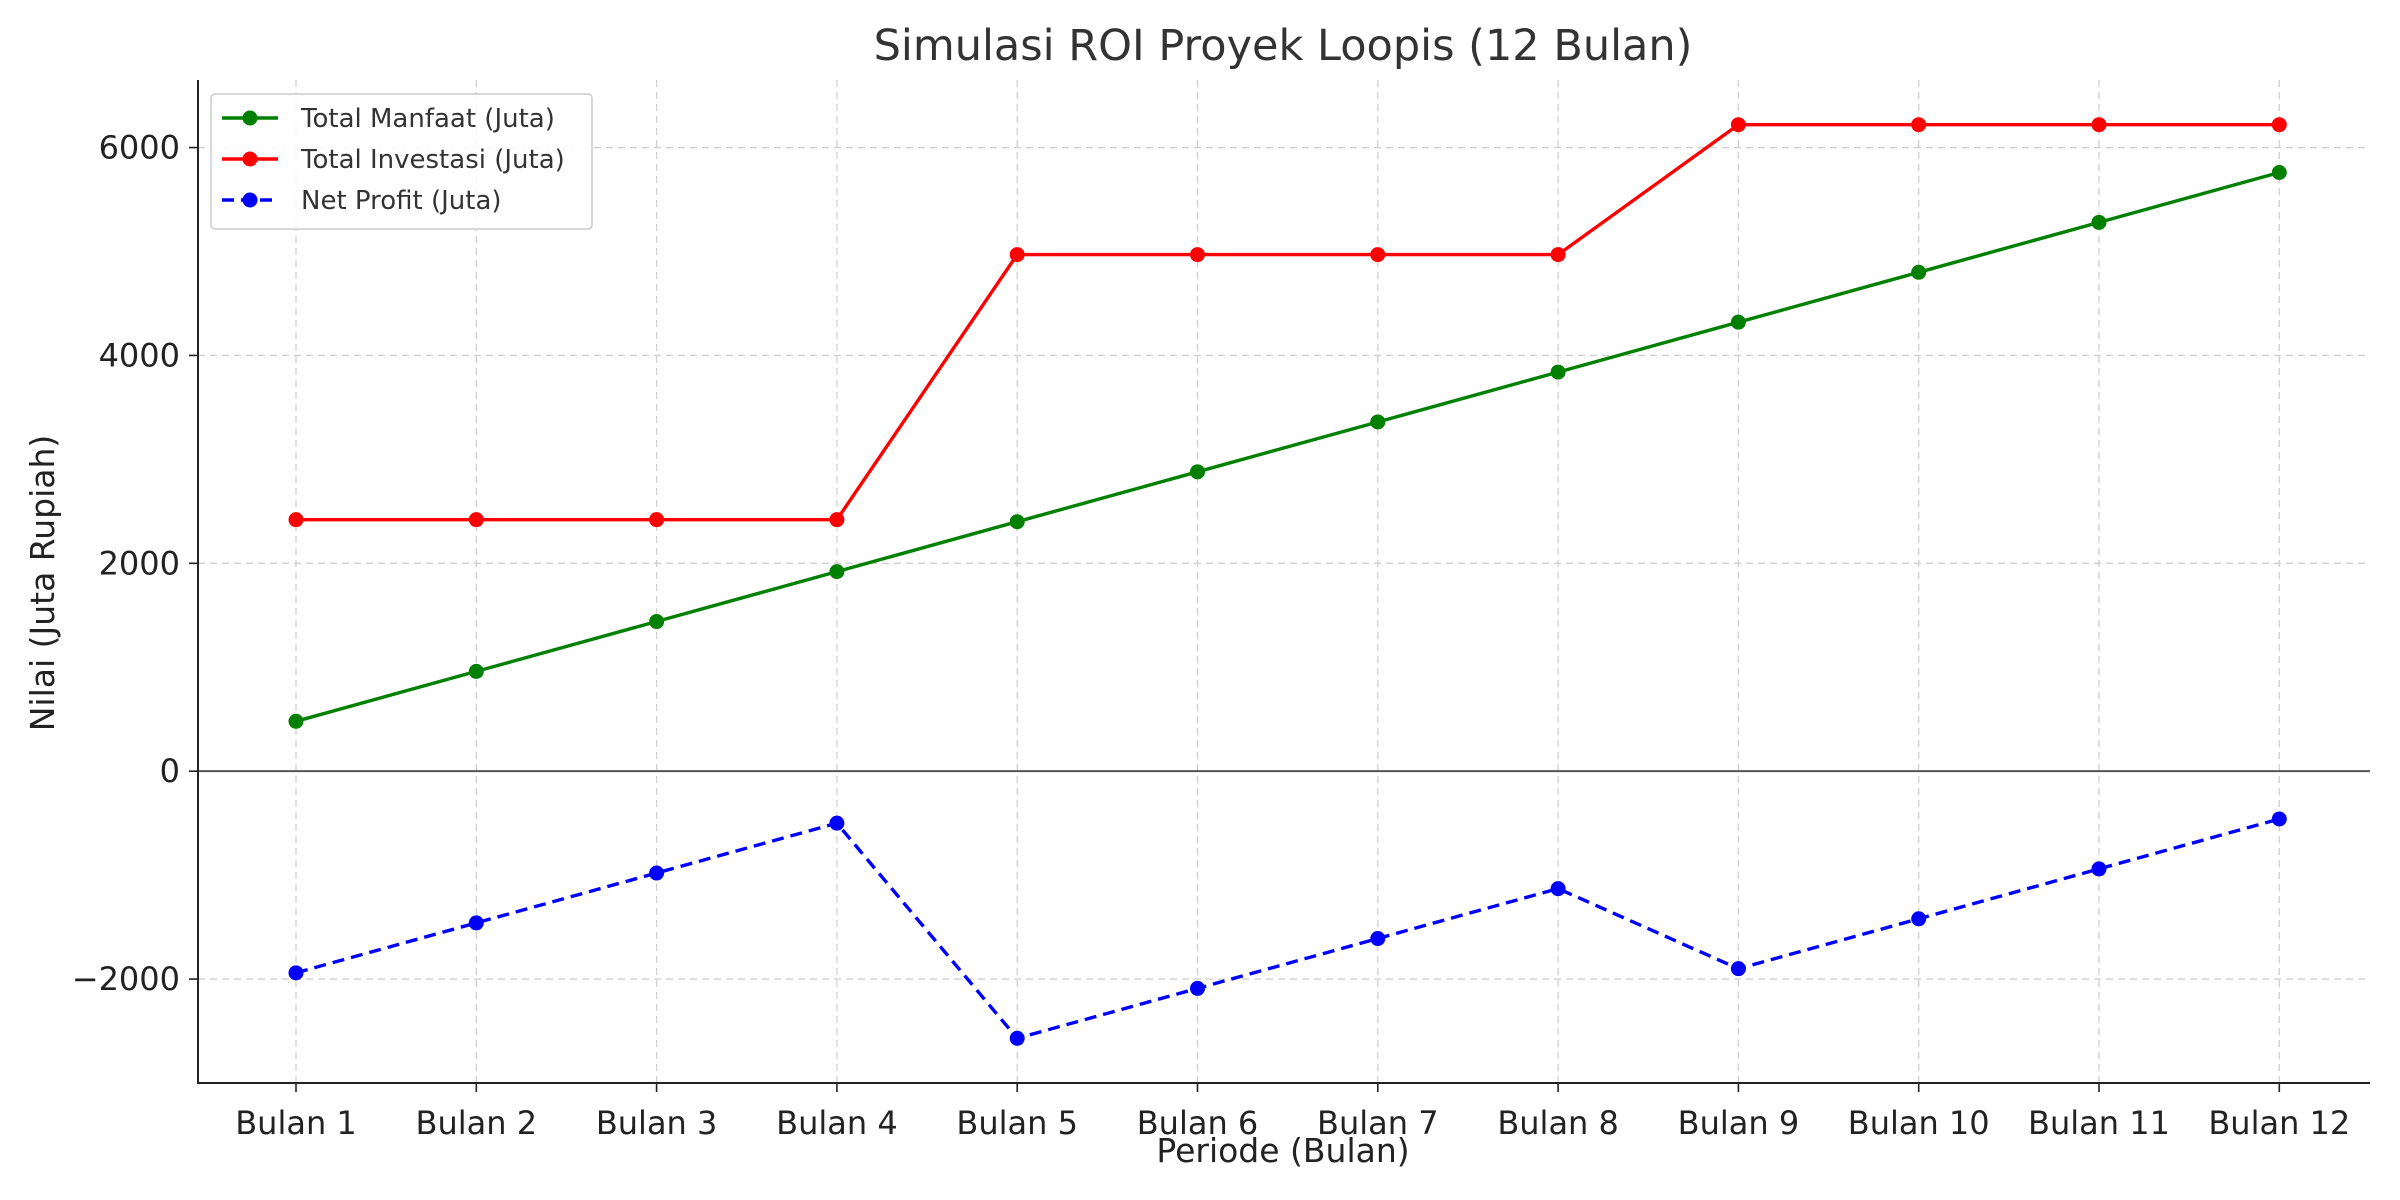 The width and height of the screenshot is (2400, 1200). Describe the element at coordinates (139, 148) in the screenshot. I see `y-tick-label: 6000` at that location.